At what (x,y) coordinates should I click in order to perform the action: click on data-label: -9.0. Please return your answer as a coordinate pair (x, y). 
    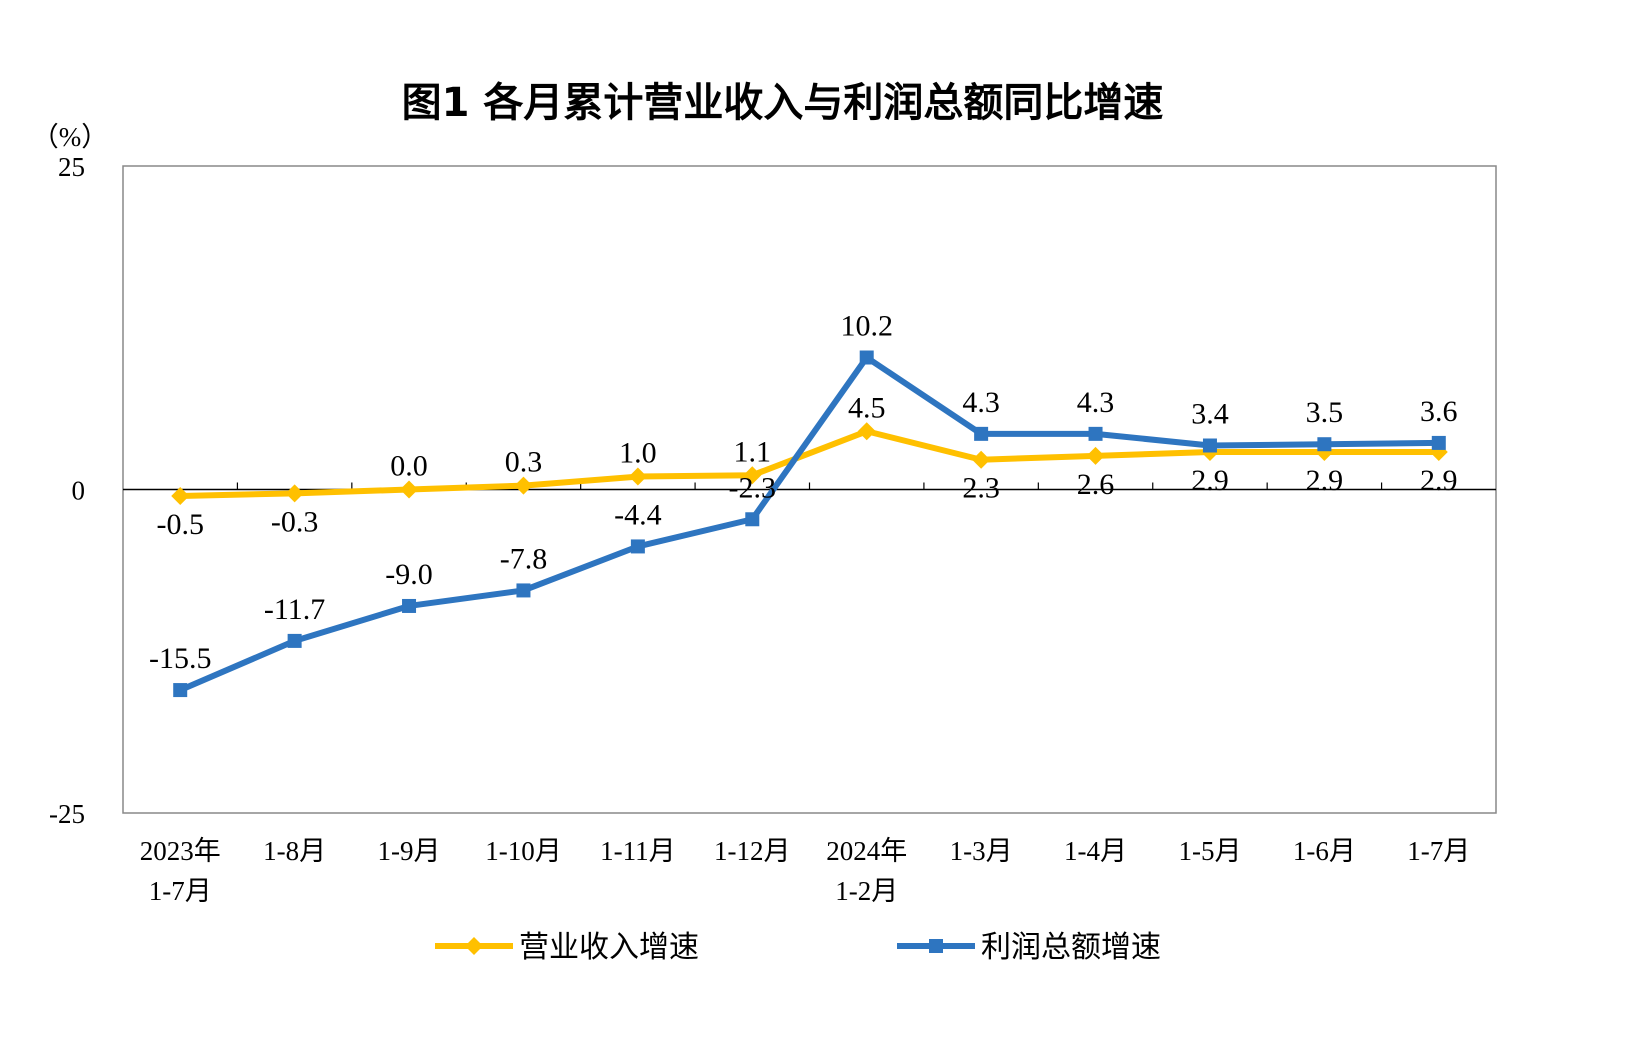
    Looking at the image, I should click on (409, 574).